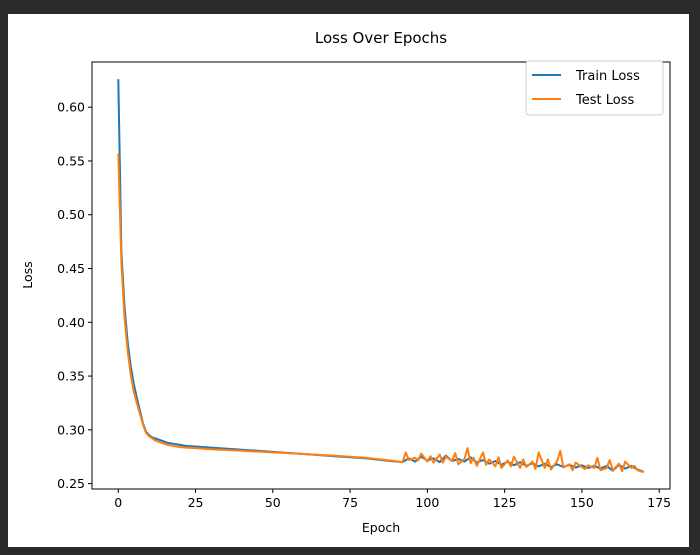  Describe the element at coordinates (427, 502) in the screenshot. I see `x-tick-label: 100` at that location.